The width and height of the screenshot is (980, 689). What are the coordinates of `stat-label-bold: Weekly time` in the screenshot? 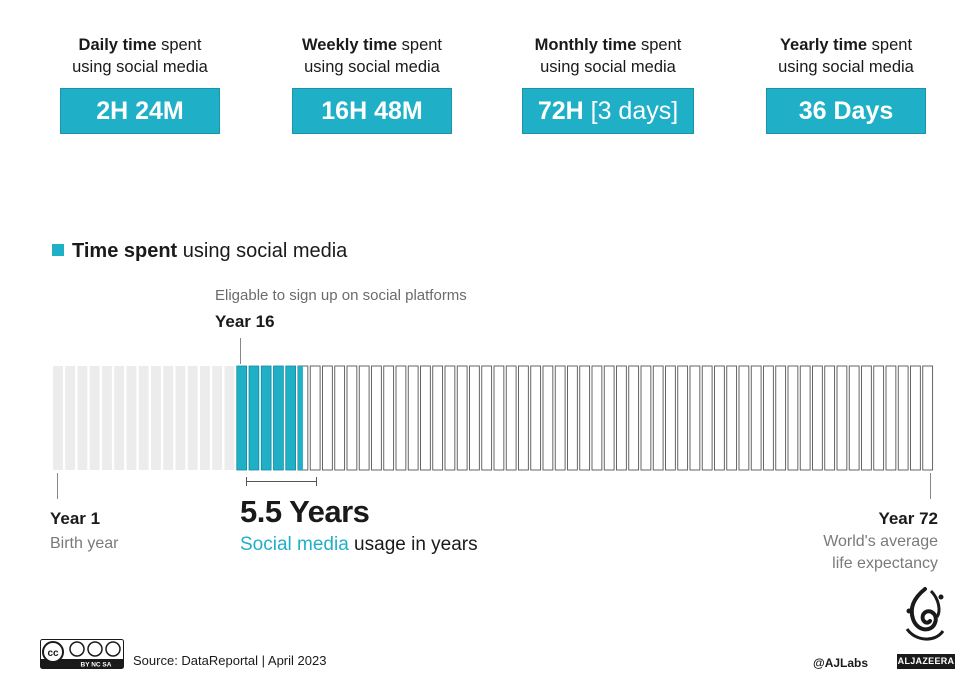 It's located at (349, 45).